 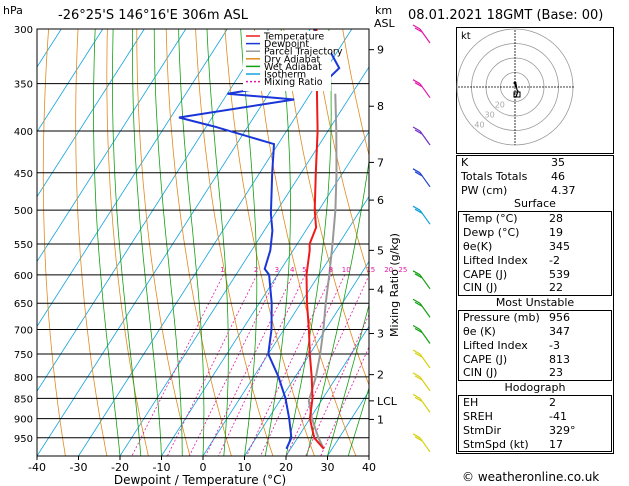 I want to click on legend-entry: Parcel Trajectory, so click(x=303, y=52).